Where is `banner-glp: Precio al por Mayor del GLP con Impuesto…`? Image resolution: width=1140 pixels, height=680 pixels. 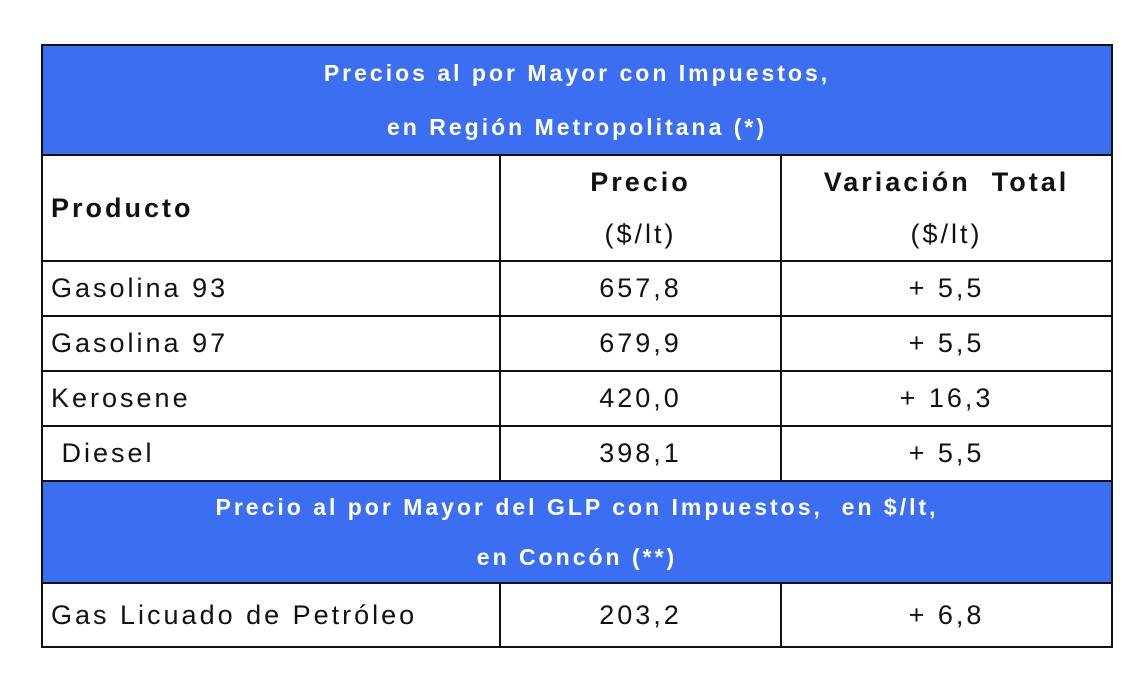 banner-glp: Precio al por Mayor del GLP con Impuesto… is located at coordinates (577, 532).